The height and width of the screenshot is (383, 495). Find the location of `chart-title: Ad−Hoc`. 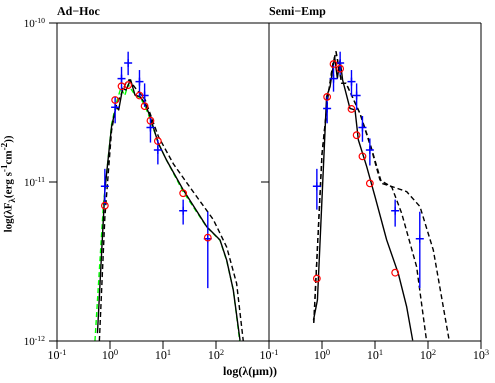

chart-title: Ad−Hoc is located at coordinates (78, 11).